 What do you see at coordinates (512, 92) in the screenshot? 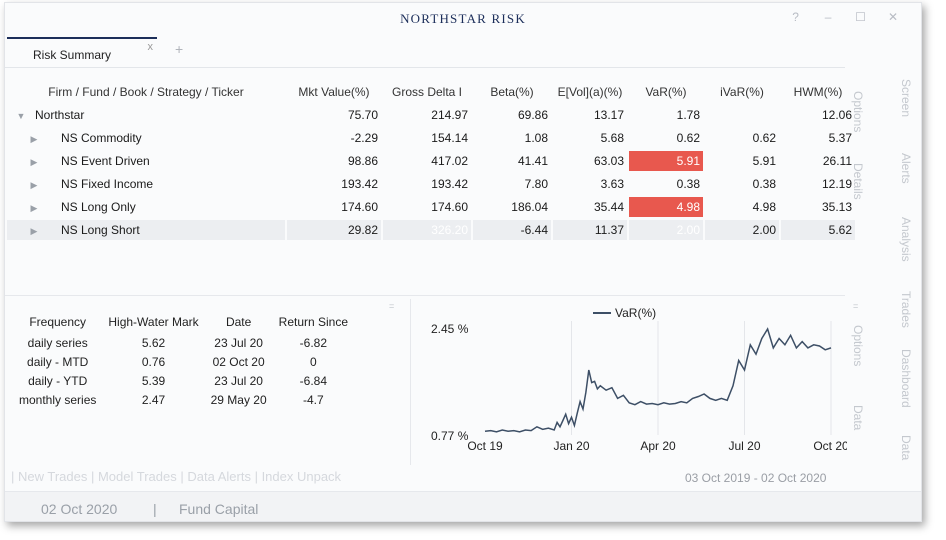
I see `col-header-beta: Beta(%)` at bounding box center [512, 92].